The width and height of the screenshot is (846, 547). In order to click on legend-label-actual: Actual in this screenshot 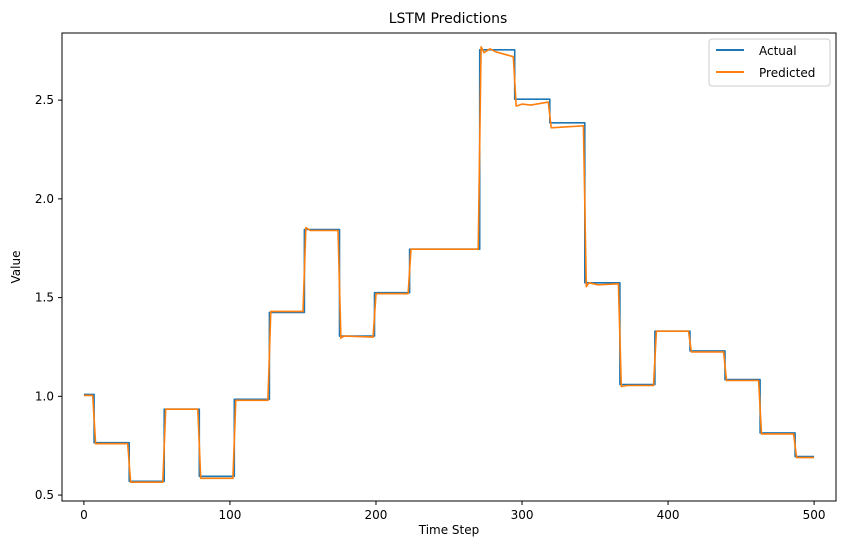, I will do `click(778, 51)`.